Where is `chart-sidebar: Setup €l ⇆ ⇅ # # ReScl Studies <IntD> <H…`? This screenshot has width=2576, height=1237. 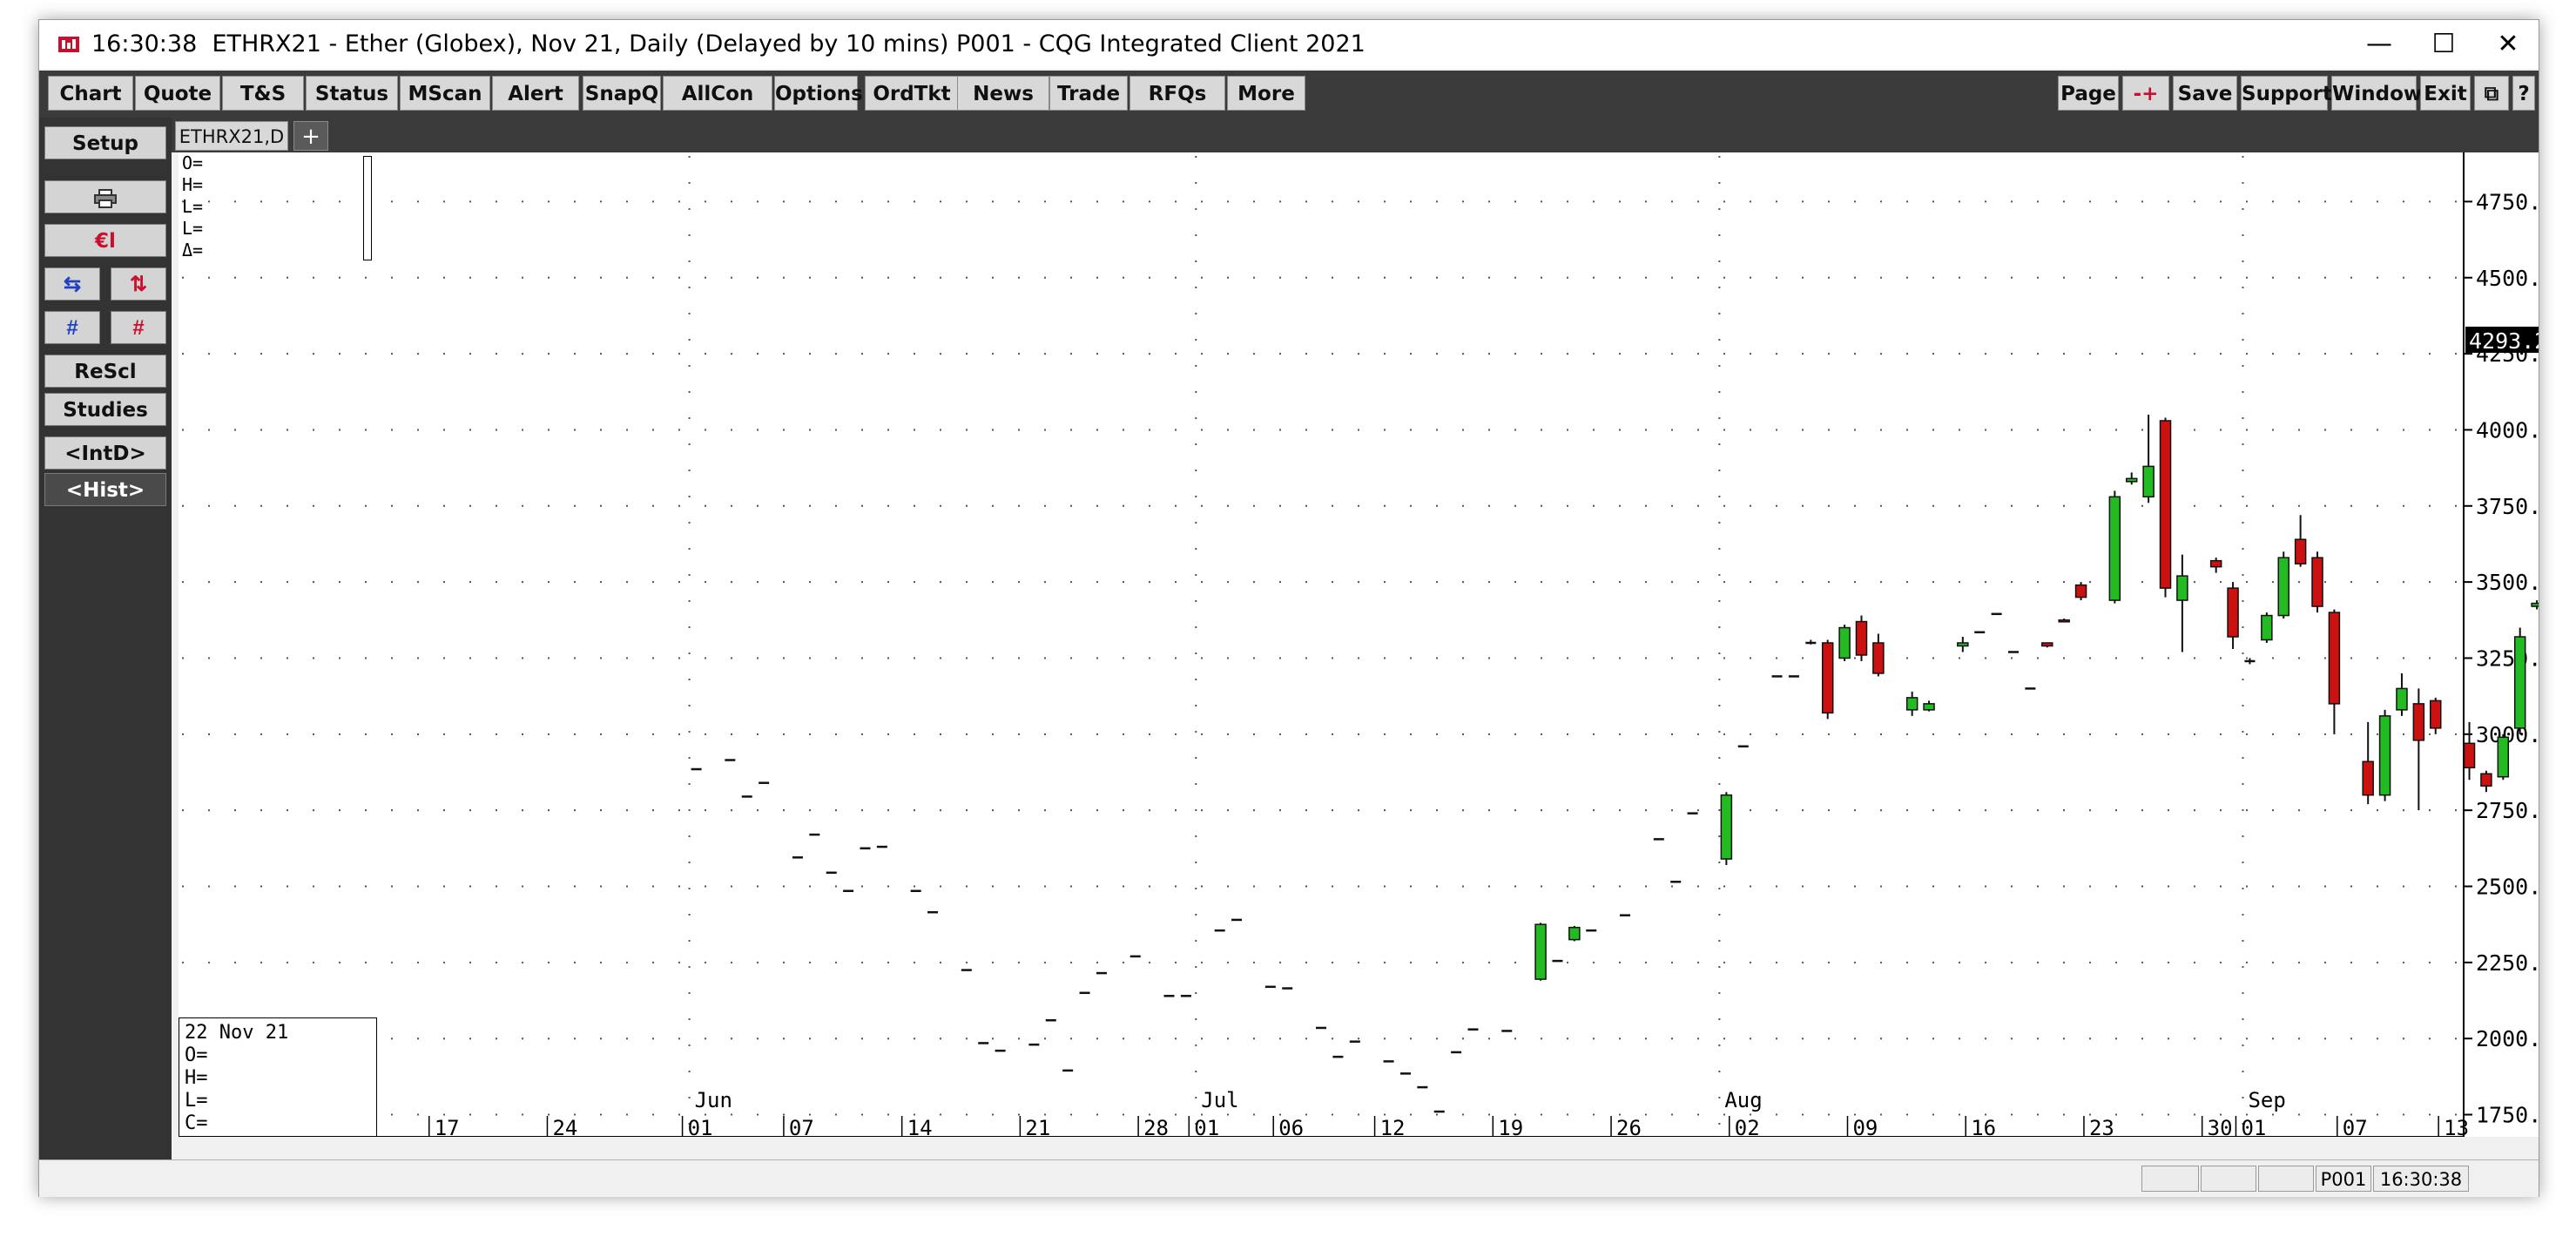 chart-sidebar: Setup €l ⇆ ⇅ # # ReScl Studies <IntD> <H… is located at coordinates (106, 657).